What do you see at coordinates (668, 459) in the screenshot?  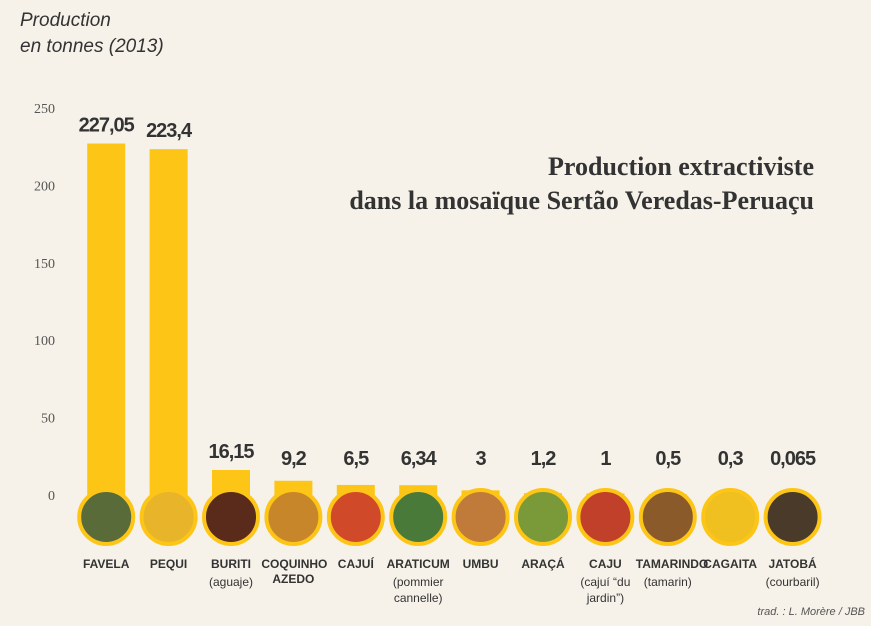 I see `value-label: 0,5` at bounding box center [668, 459].